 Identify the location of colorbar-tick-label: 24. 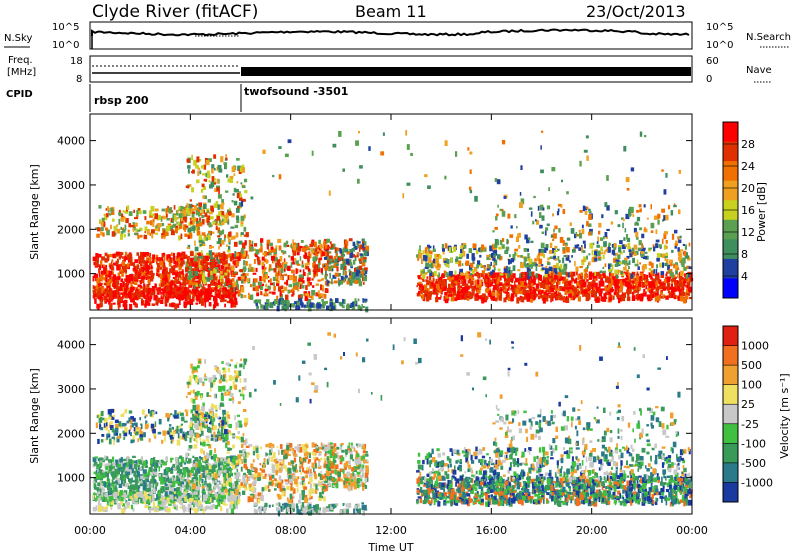
(748, 166).